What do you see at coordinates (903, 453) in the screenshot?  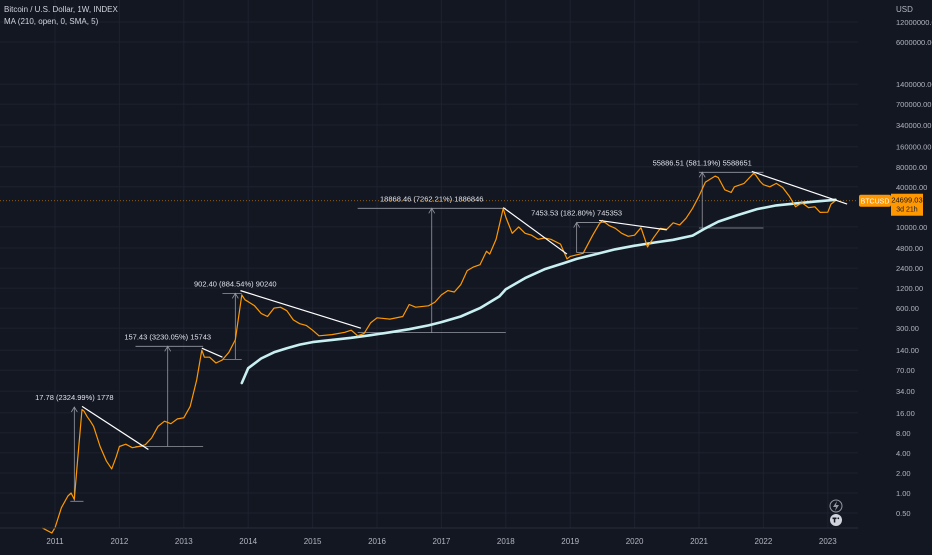 I see `y-tick-label: 4.00` at bounding box center [903, 453].